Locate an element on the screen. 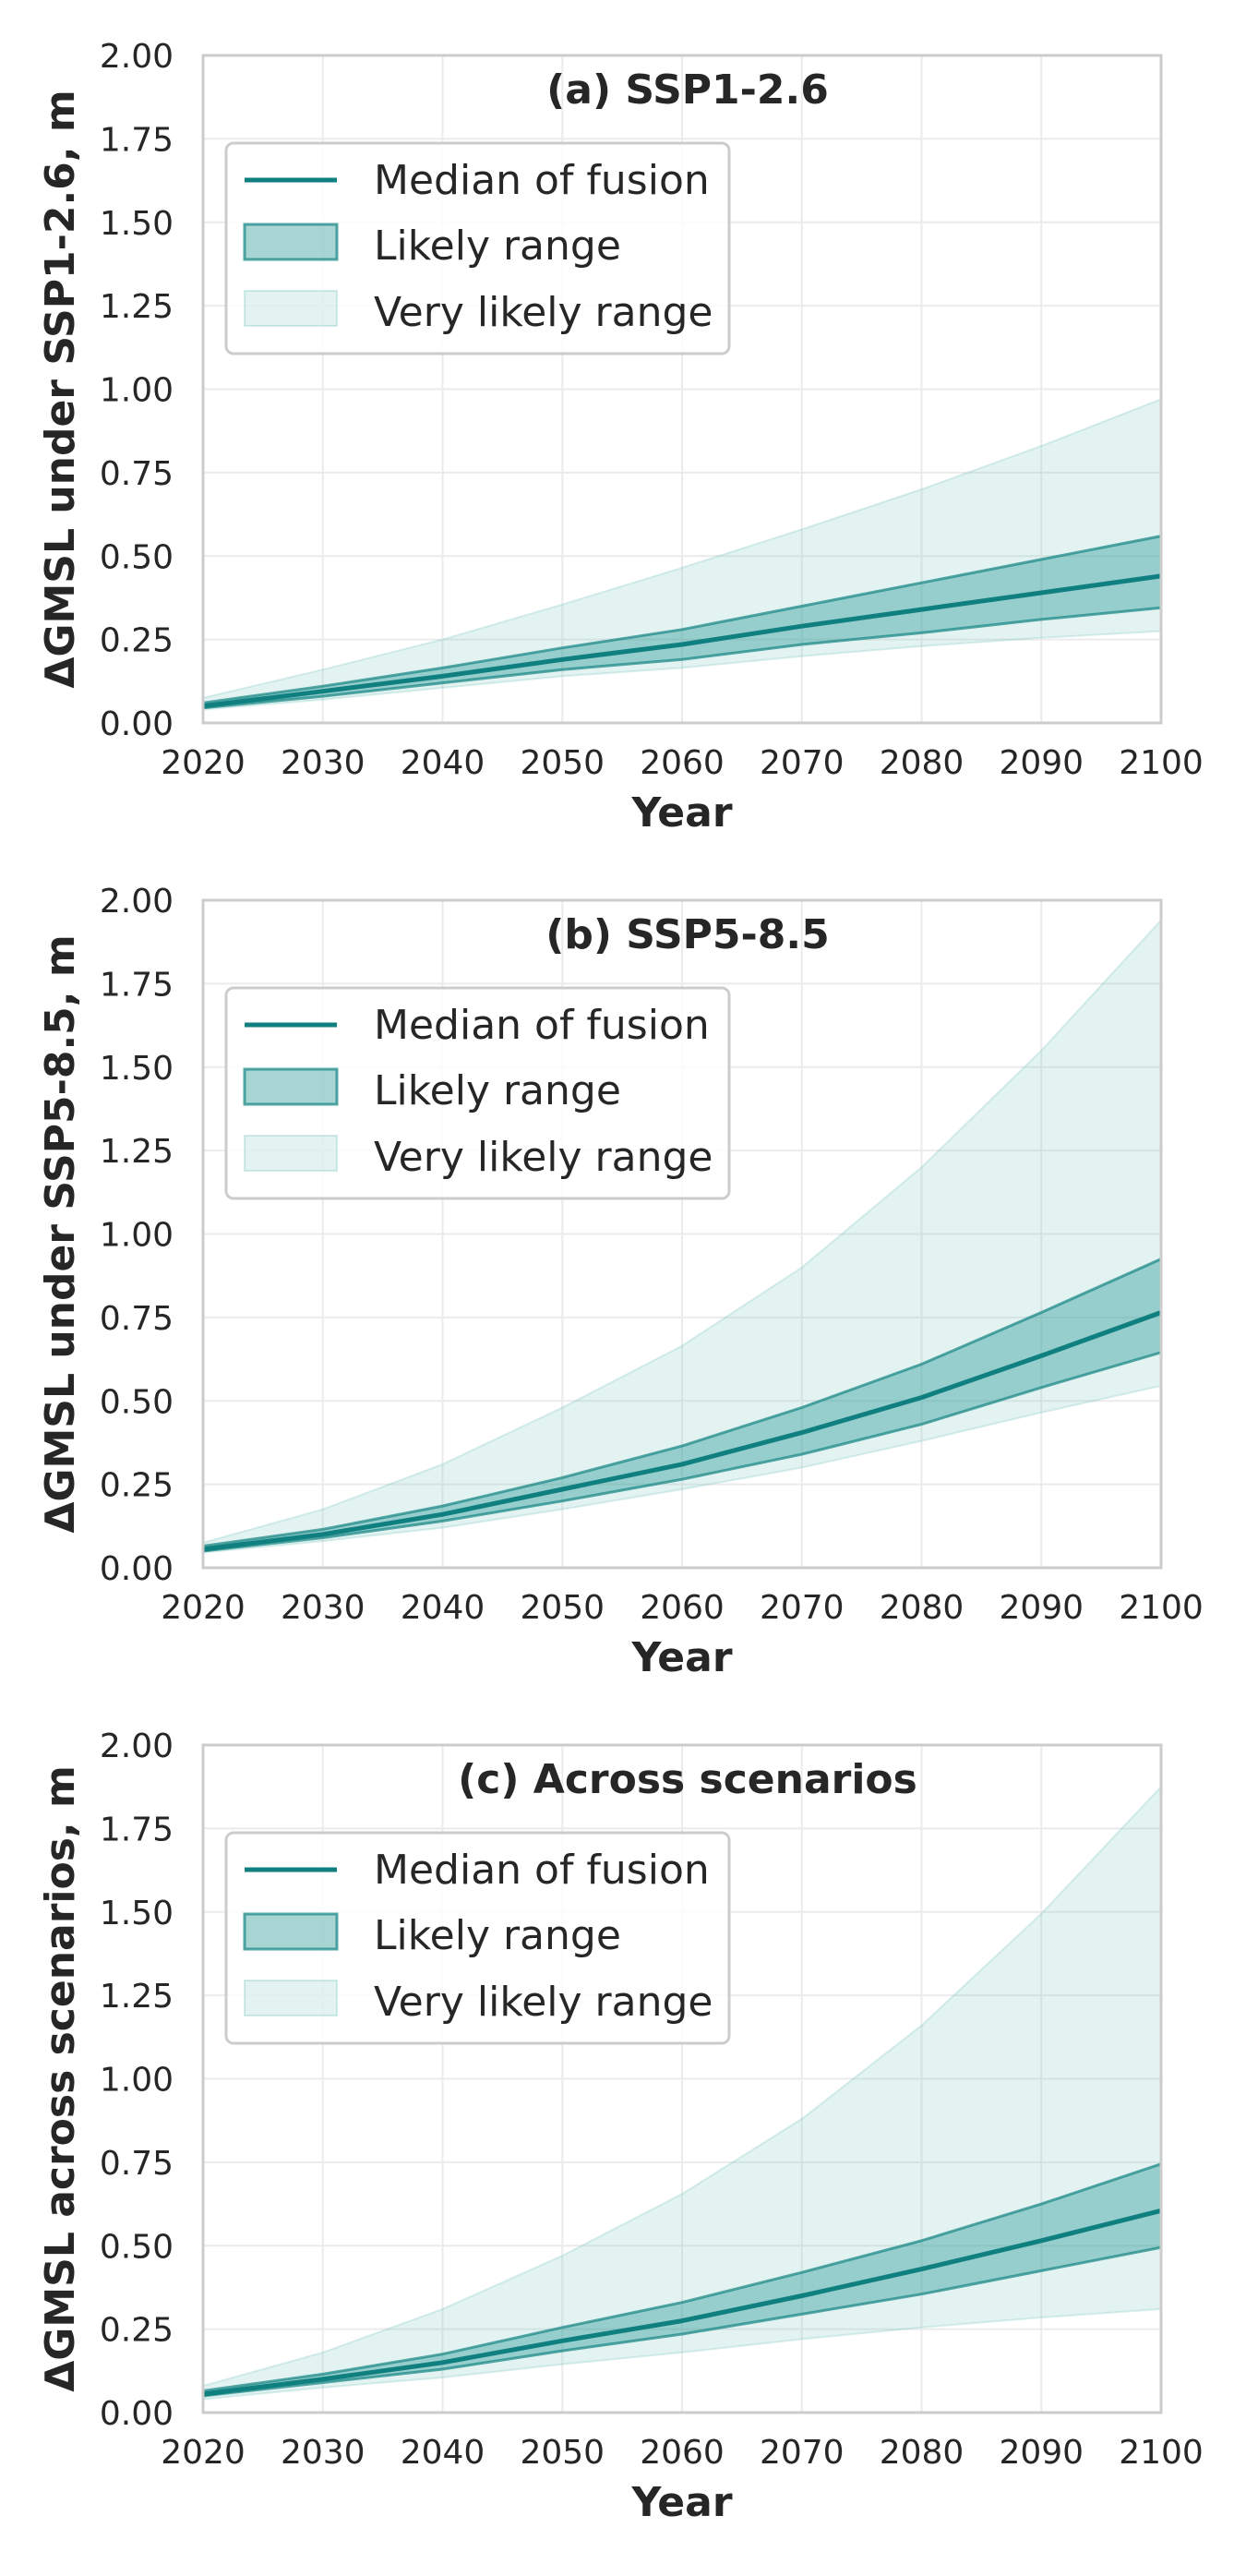 This screenshot has height=2576, width=1246. y-axis-label: ΔGMSL under SSP5-8.5, m is located at coordinates (61, 1233).